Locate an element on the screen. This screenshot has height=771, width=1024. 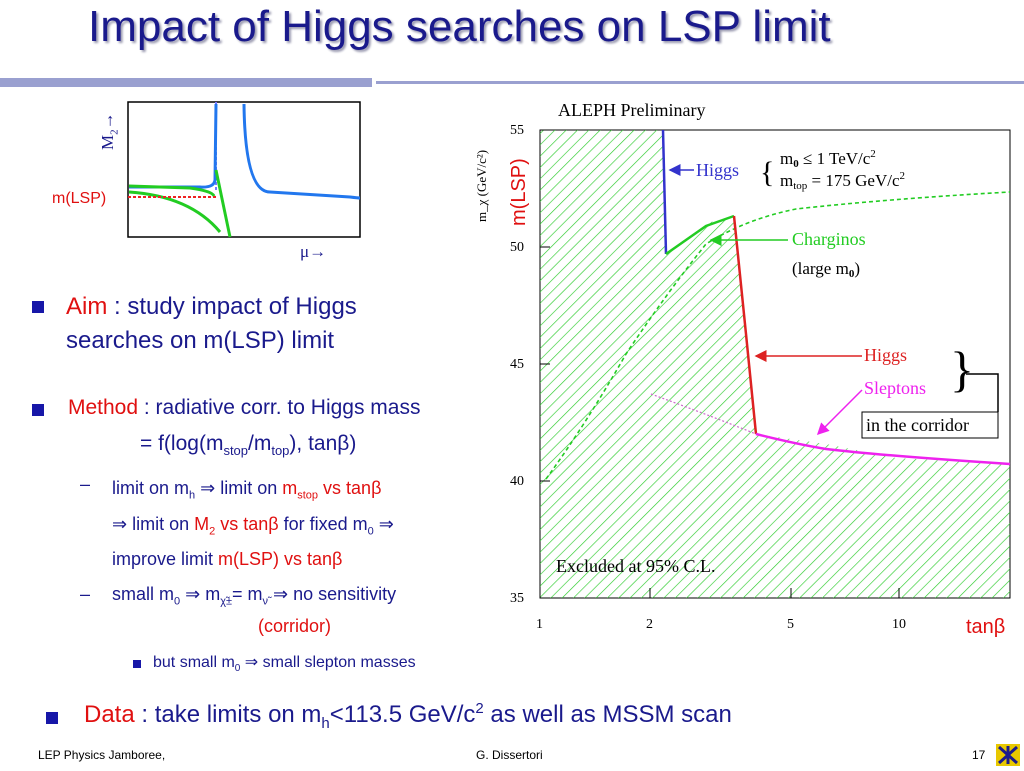
method-key: Method is located at coordinates (103, 407).